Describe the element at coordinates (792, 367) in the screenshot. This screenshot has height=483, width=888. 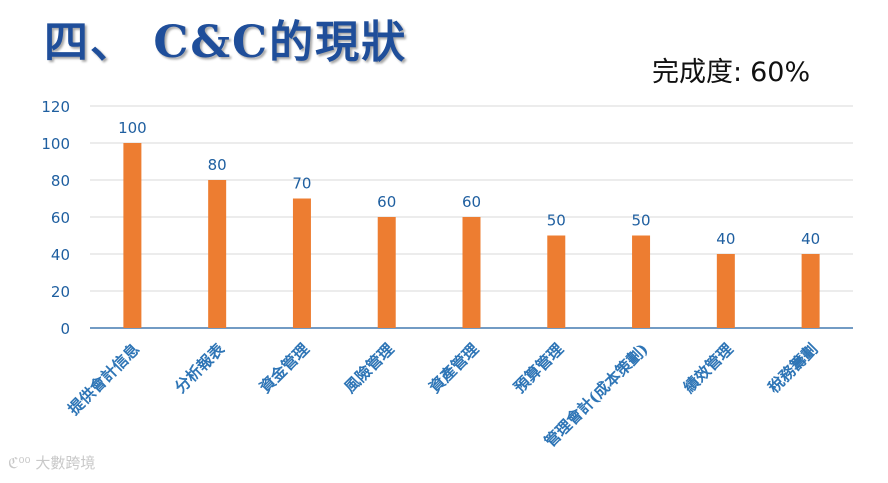
I see `category-label: 稅務籌劃` at that location.